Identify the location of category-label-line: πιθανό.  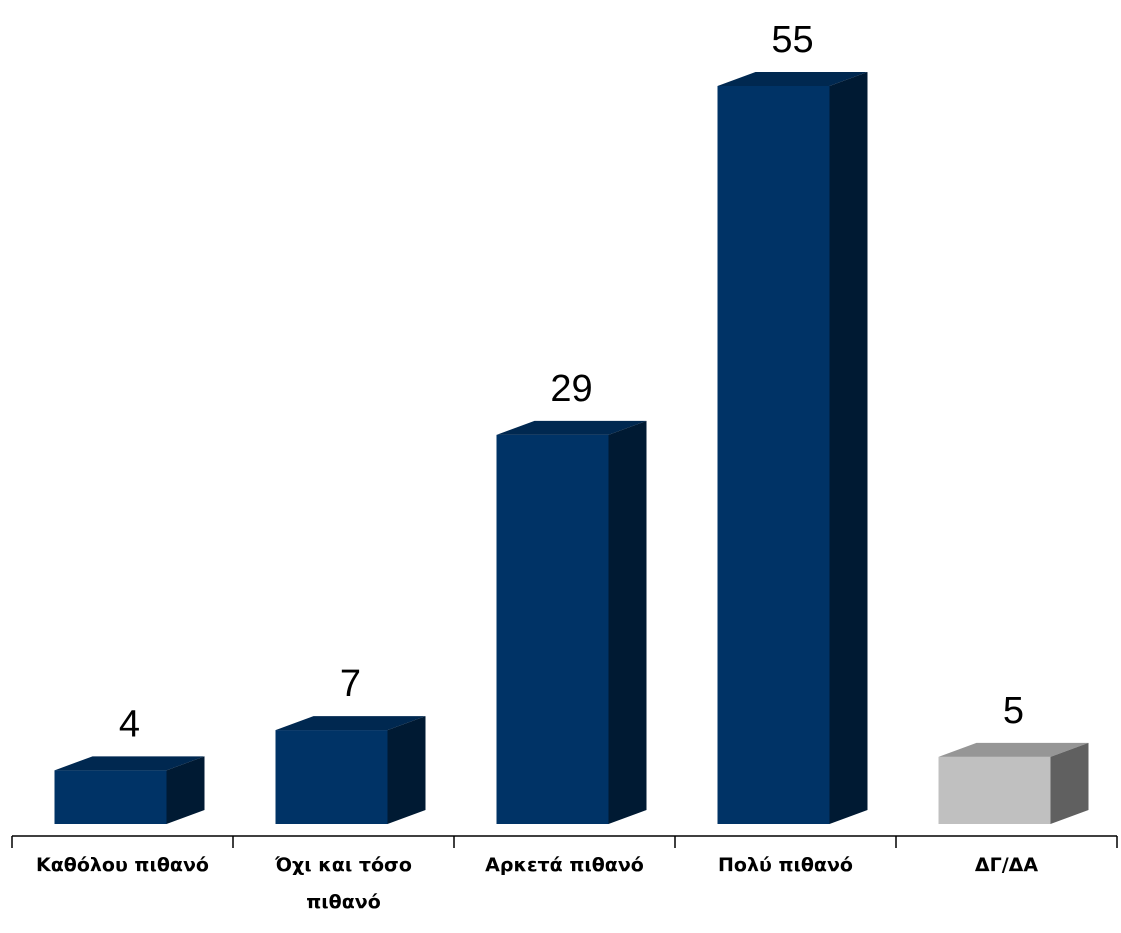
(343, 902).